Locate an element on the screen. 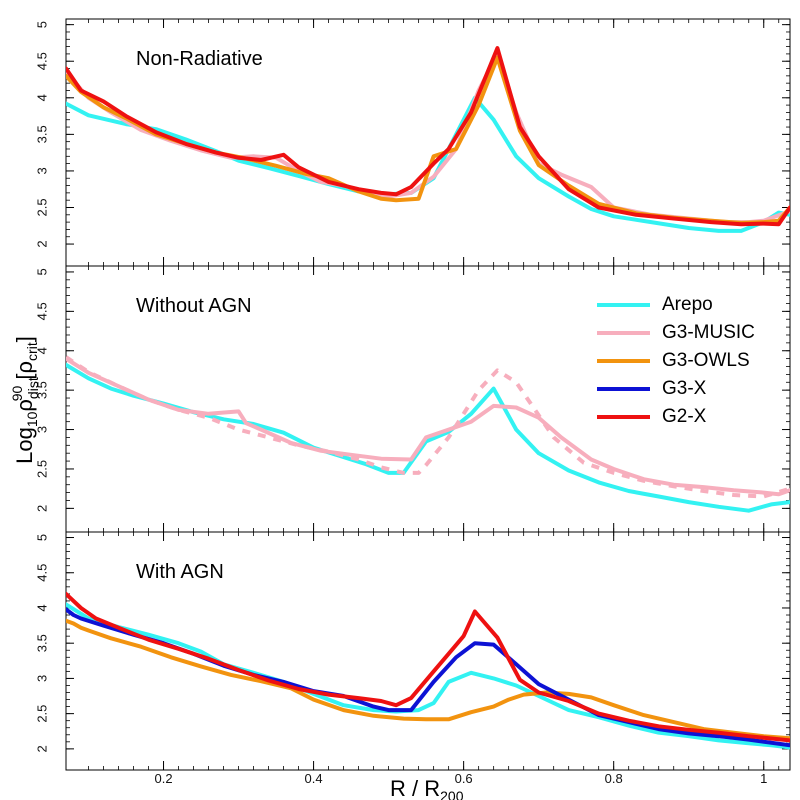  x-tick-label: 0.6 is located at coordinates (464, 778).